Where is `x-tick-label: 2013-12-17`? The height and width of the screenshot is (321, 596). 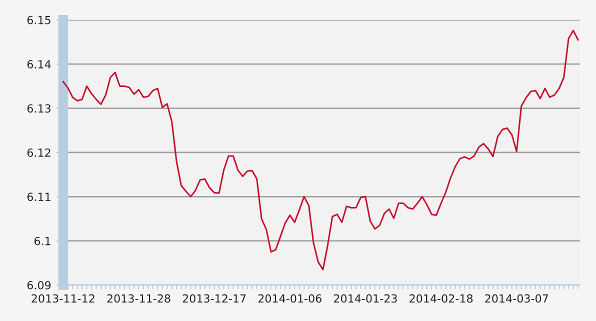 x-tick-label: 2013-12-17 is located at coordinates (214, 298).